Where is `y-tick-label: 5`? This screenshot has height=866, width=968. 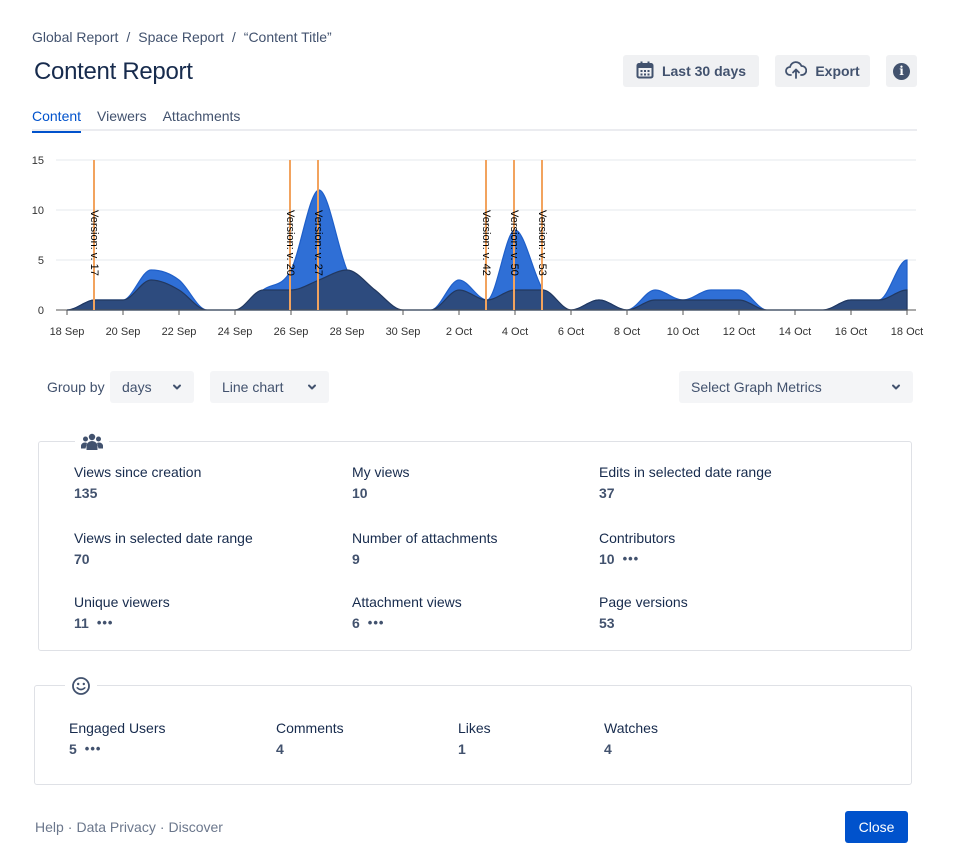
y-tick-label: 5 is located at coordinates (41, 261).